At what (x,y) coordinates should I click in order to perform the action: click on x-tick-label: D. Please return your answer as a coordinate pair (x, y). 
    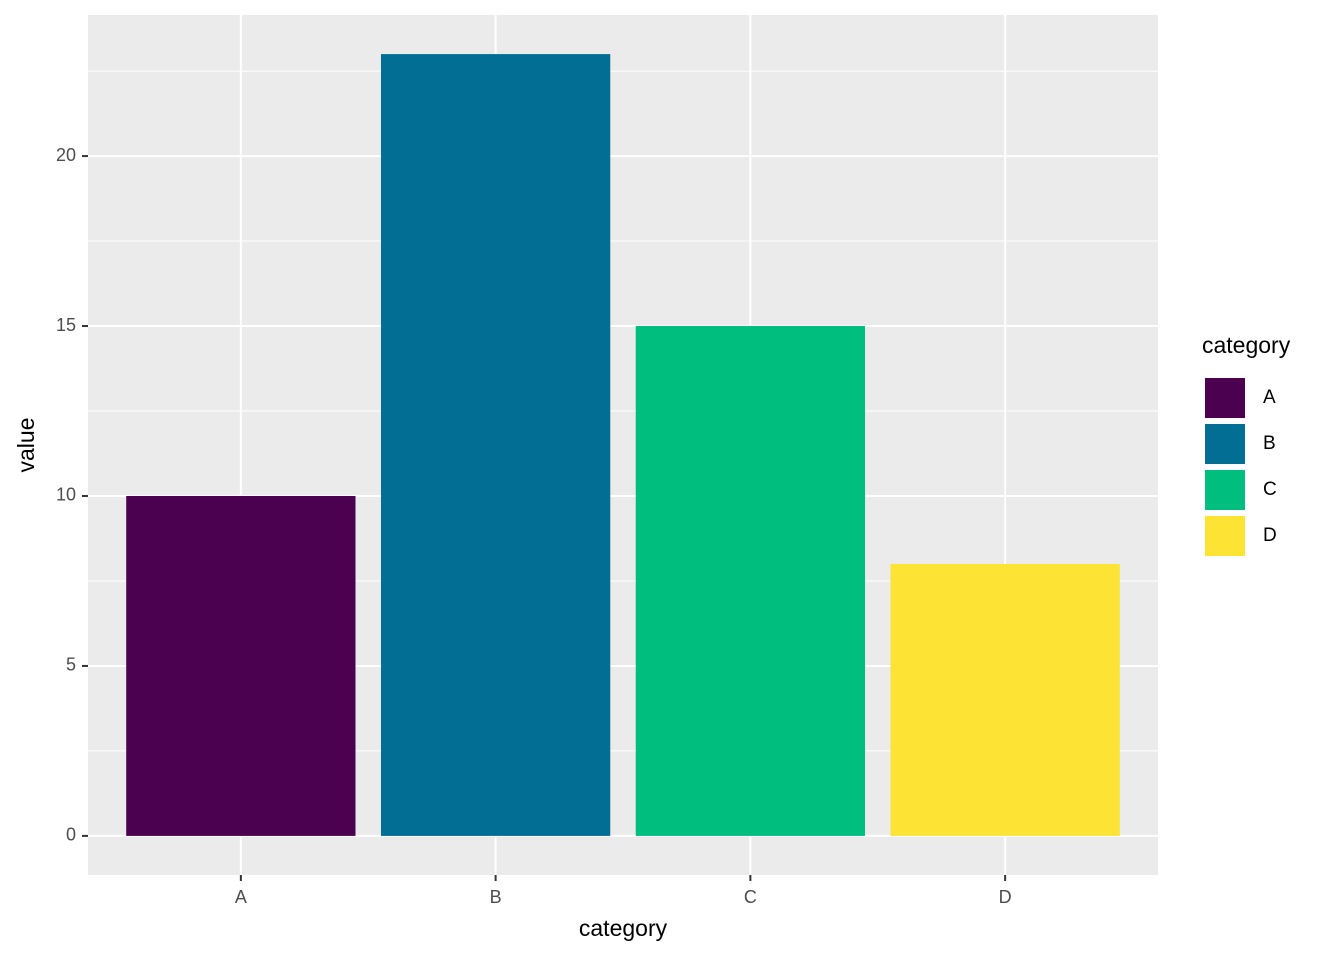
    Looking at the image, I should click on (1005, 897).